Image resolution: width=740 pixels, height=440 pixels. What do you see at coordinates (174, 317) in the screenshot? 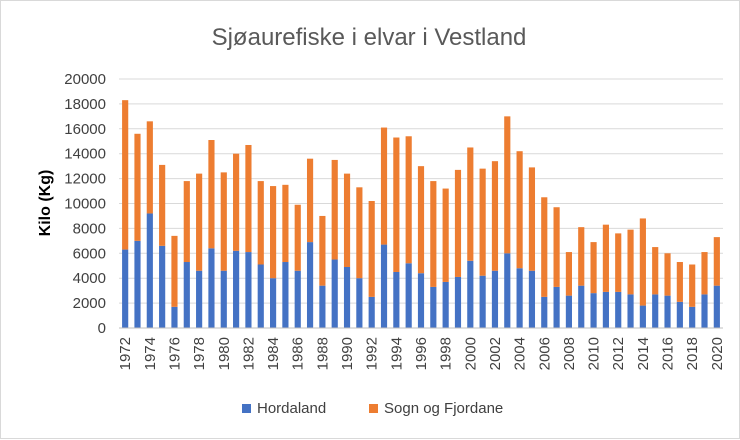
I see `bar-hordaland-1976` at bounding box center [174, 317].